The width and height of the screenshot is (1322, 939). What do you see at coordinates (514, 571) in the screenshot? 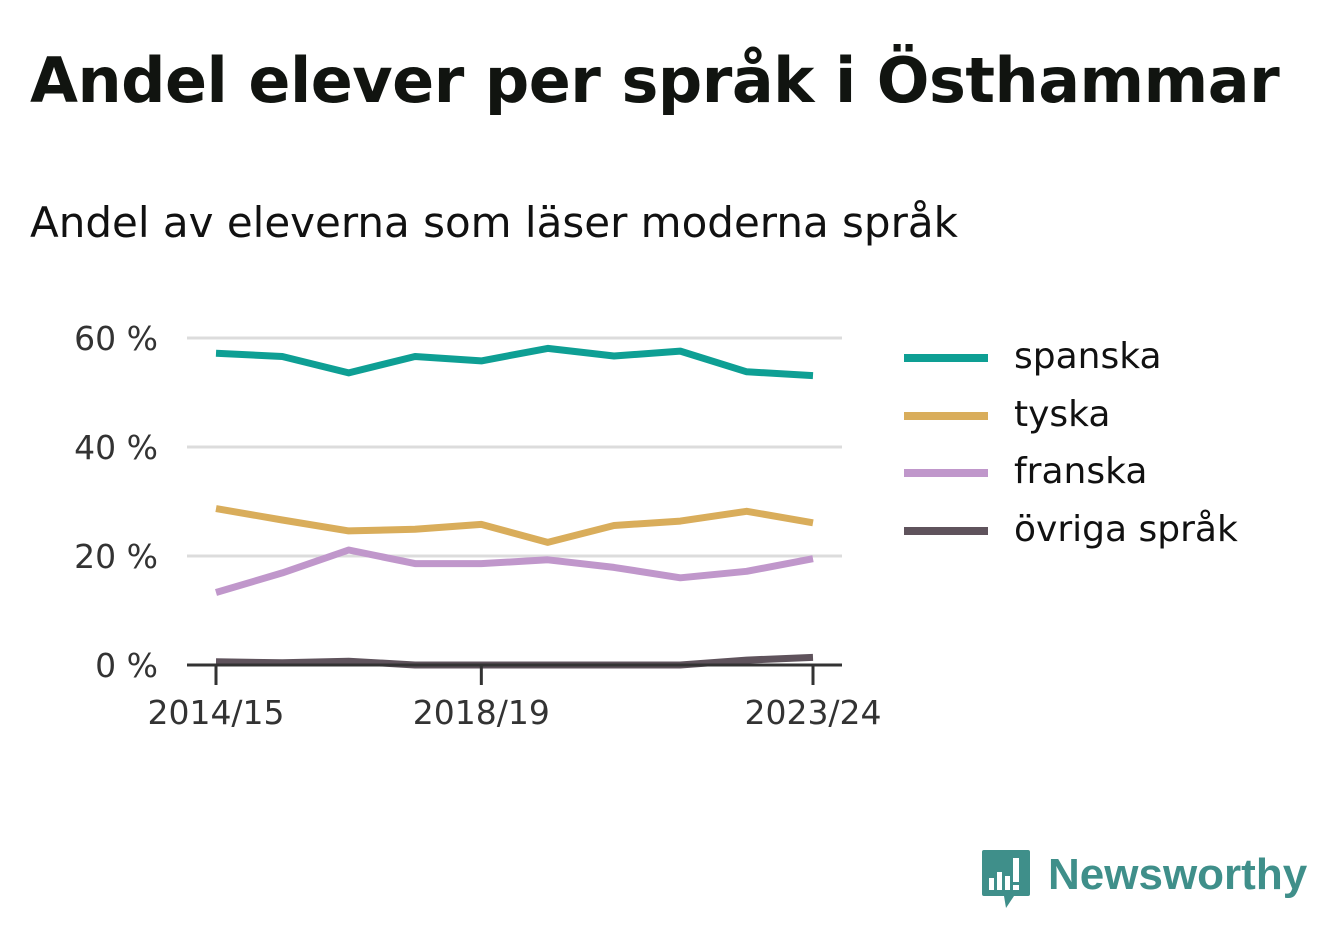
I see `series-line-franska` at bounding box center [514, 571].